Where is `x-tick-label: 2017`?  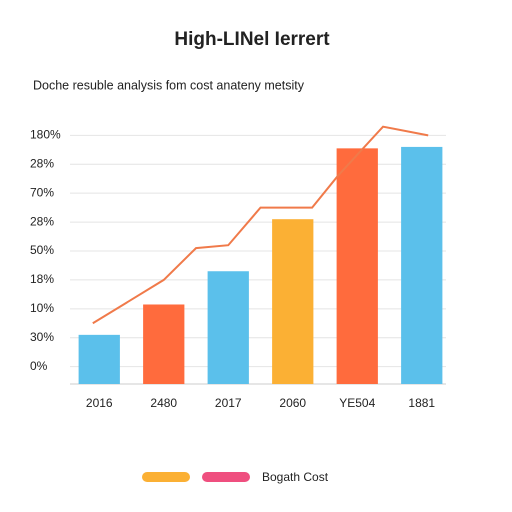
x-tick-label: 2017 is located at coordinates (228, 403).